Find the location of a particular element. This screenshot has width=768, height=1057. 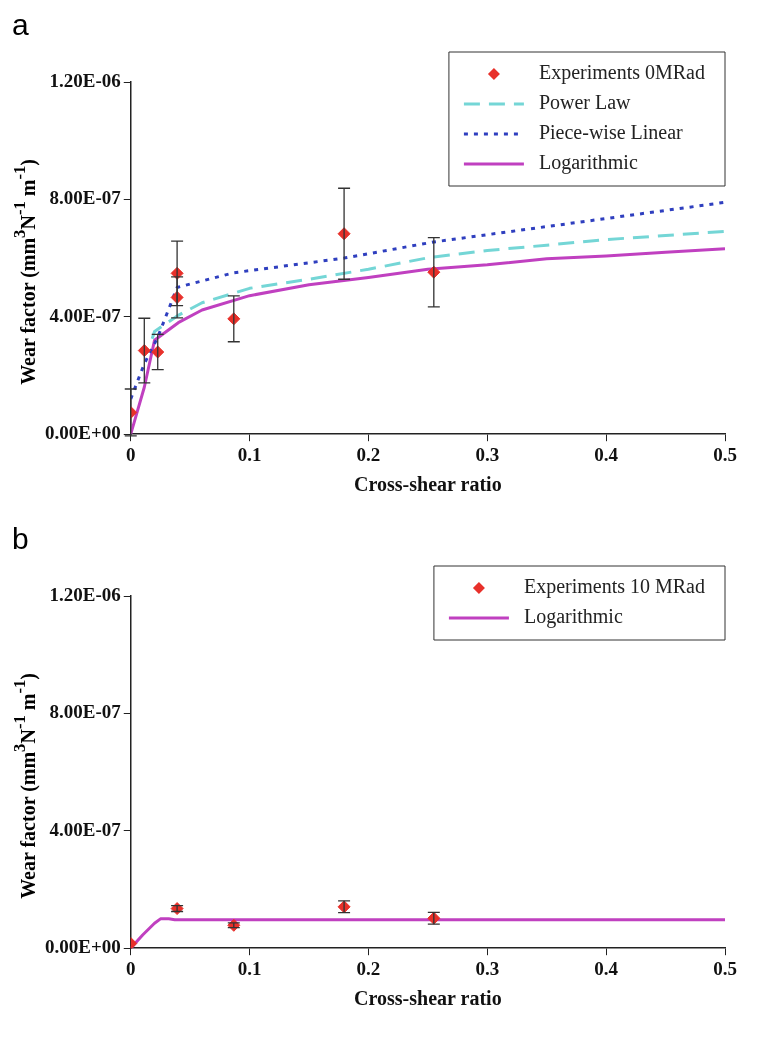

legend-label: Experiments 10 MRad is located at coordinates (614, 587).